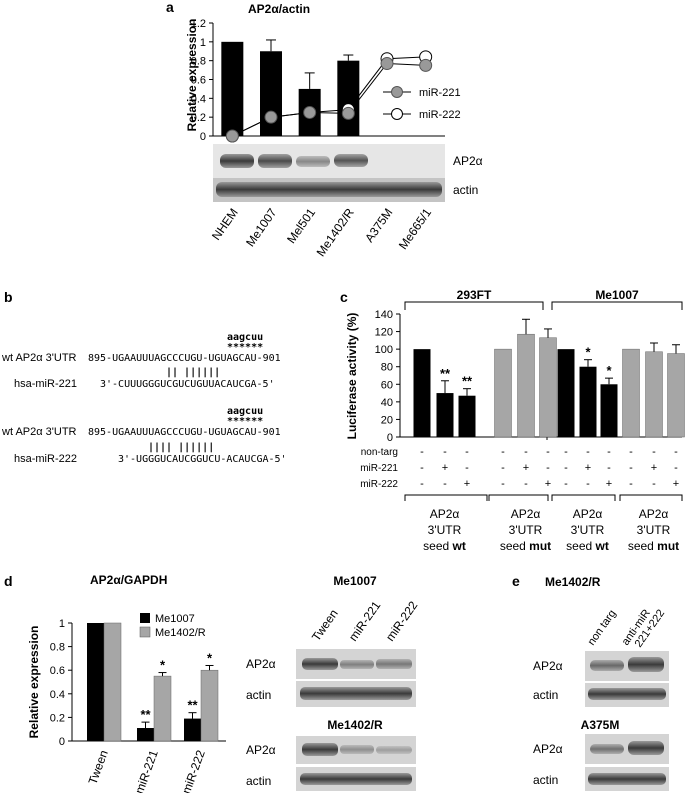  I want to click on band-d1-ap2a-tween, so click(320, 664).